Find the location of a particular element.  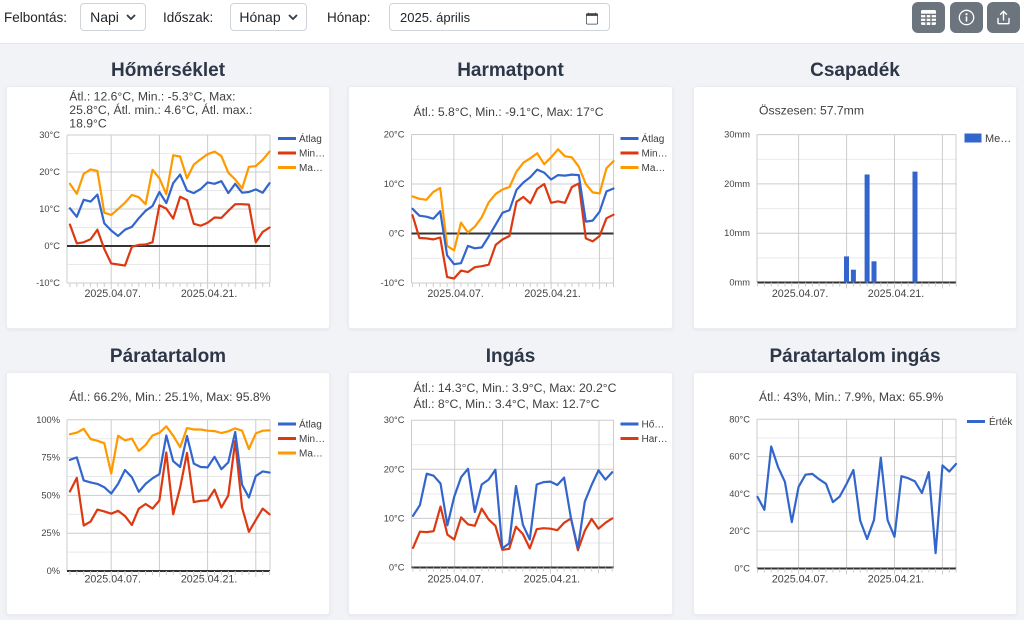

svg-text: 30mm is located at coordinates (737, 135).